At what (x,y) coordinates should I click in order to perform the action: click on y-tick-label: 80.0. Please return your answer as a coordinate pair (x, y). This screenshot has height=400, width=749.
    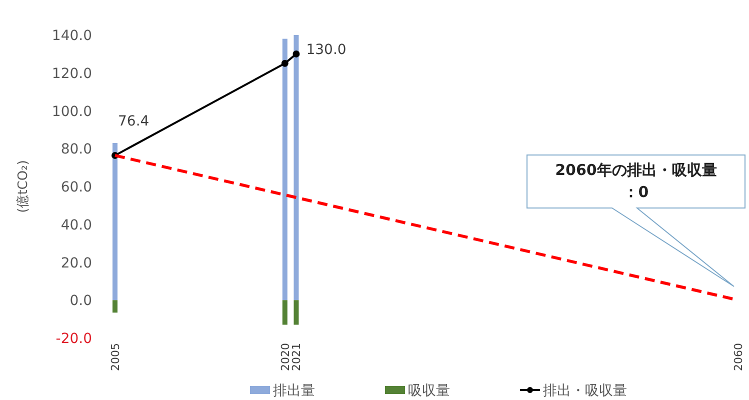
    Looking at the image, I should click on (76, 150).